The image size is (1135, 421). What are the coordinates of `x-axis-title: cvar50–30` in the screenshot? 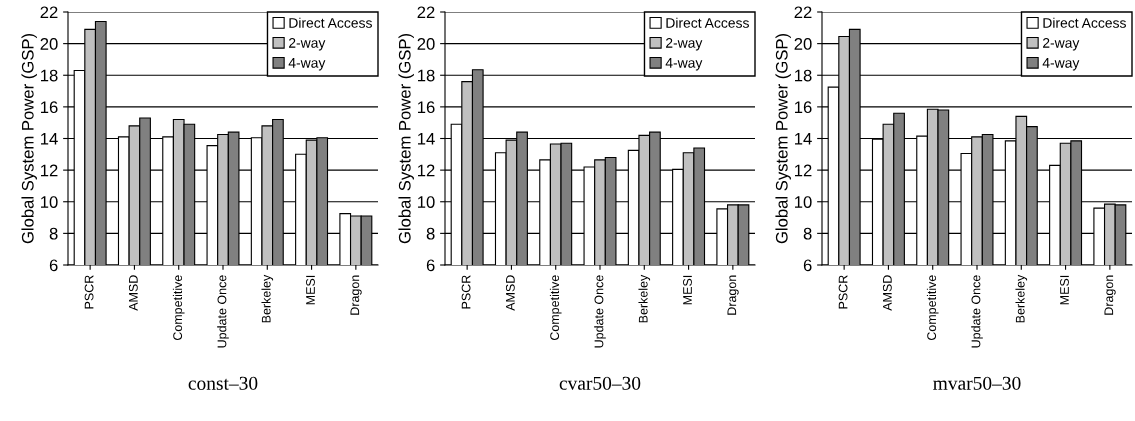 It's located at (600, 383).